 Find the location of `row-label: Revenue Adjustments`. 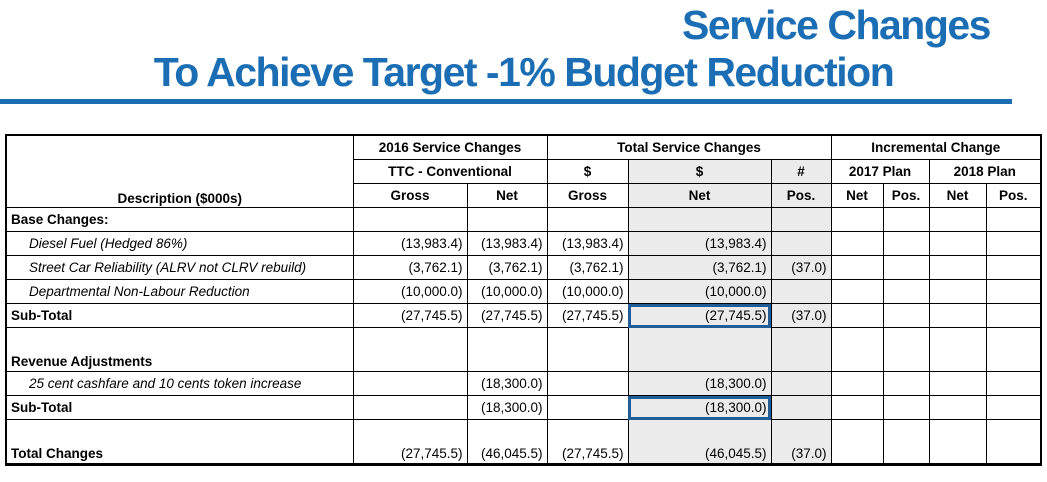

row-label: Revenue Adjustments is located at coordinates (179, 349).